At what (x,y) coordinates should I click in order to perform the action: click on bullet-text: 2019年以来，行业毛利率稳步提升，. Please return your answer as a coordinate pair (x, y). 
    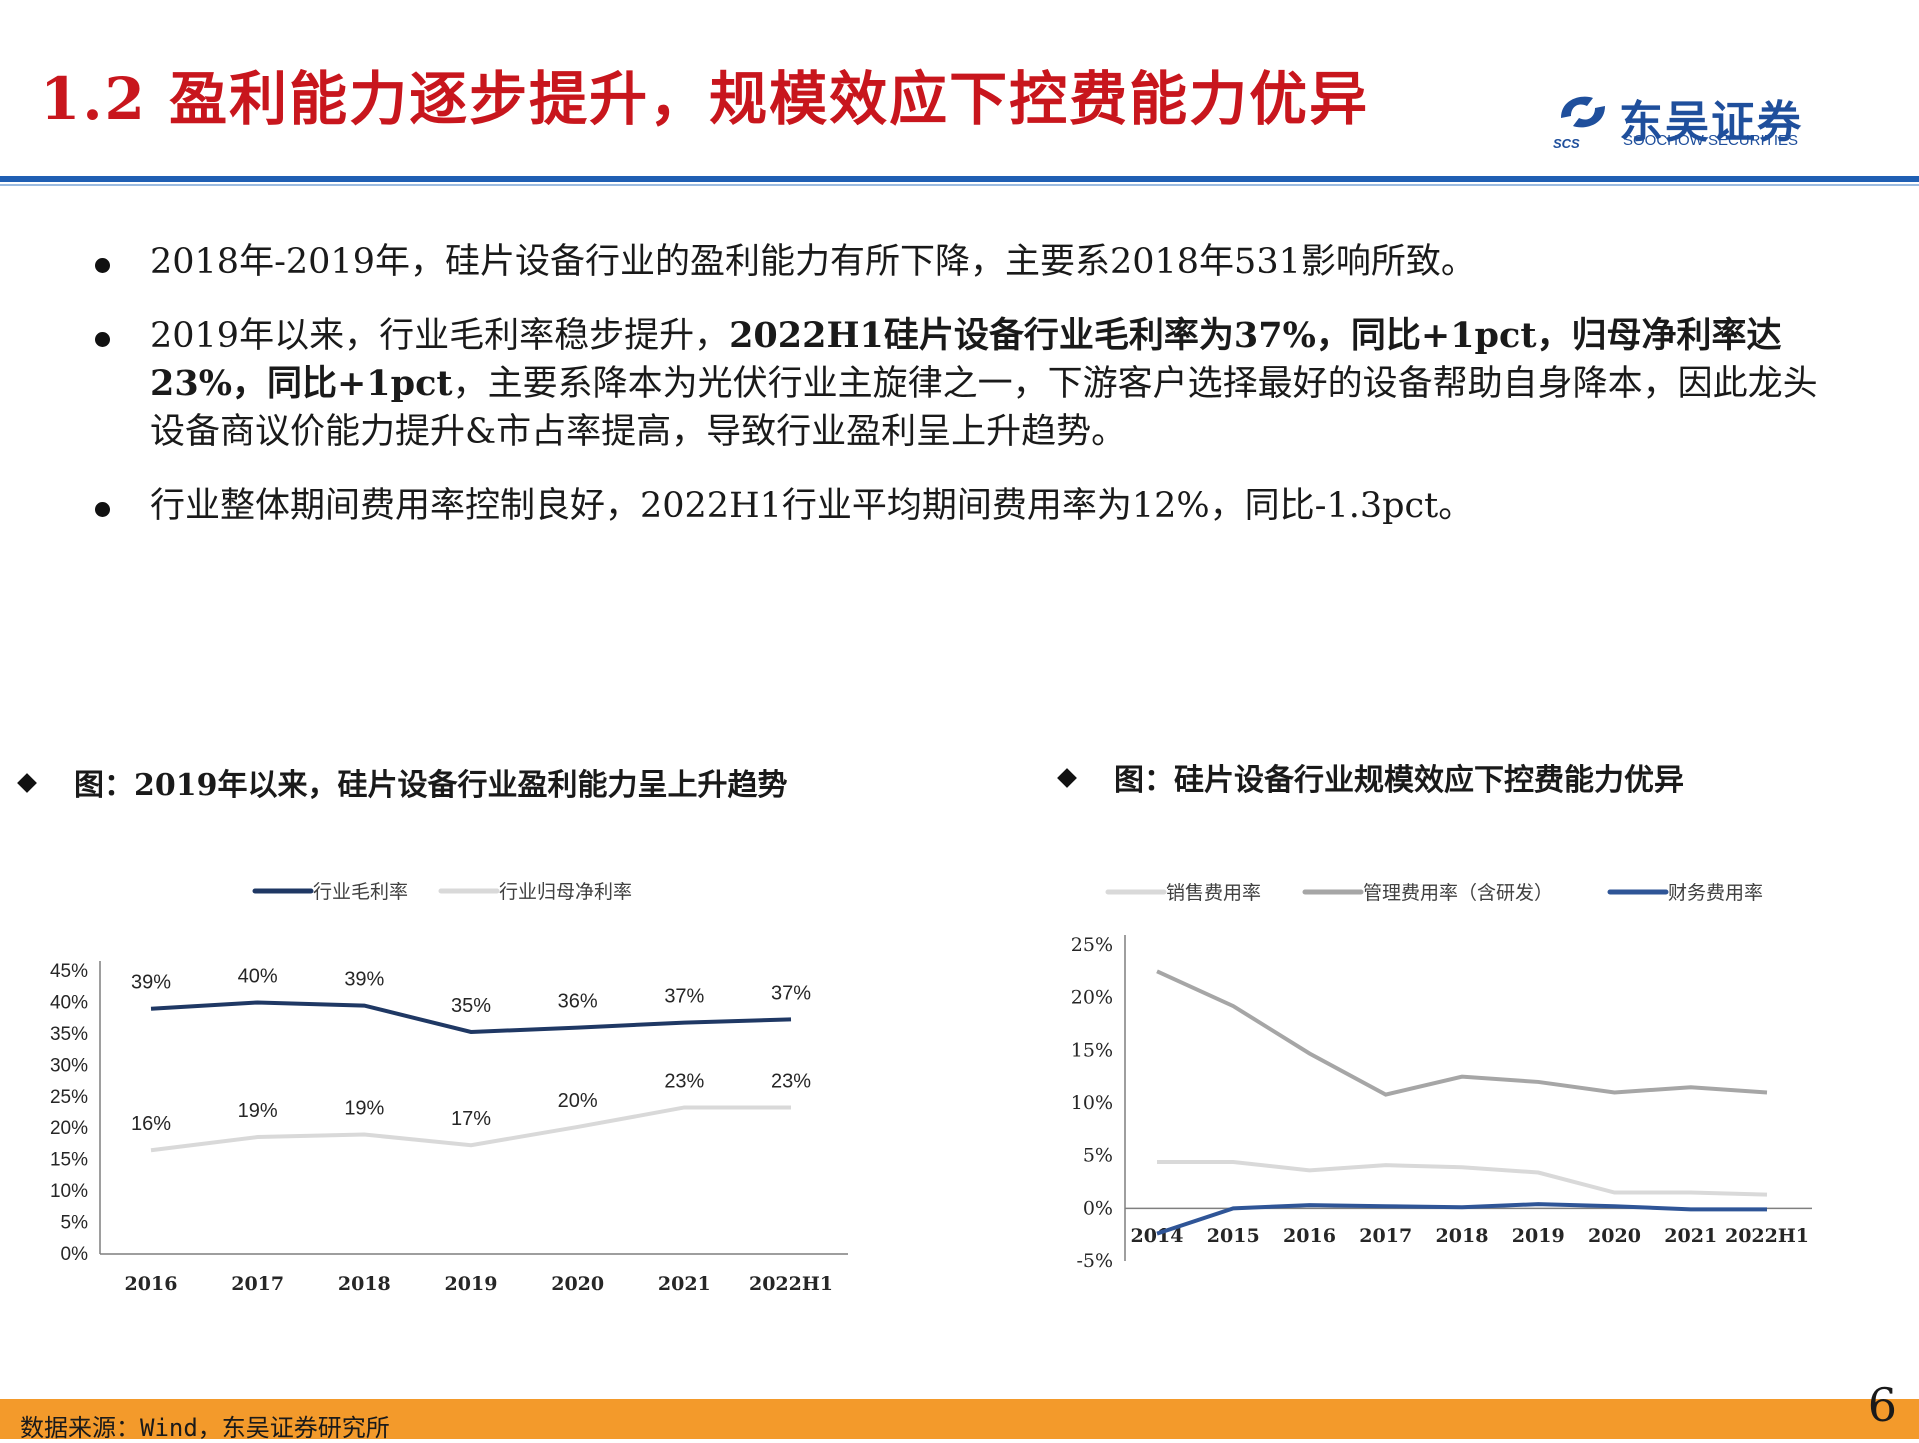
    Looking at the image, I should click on (440, 336).